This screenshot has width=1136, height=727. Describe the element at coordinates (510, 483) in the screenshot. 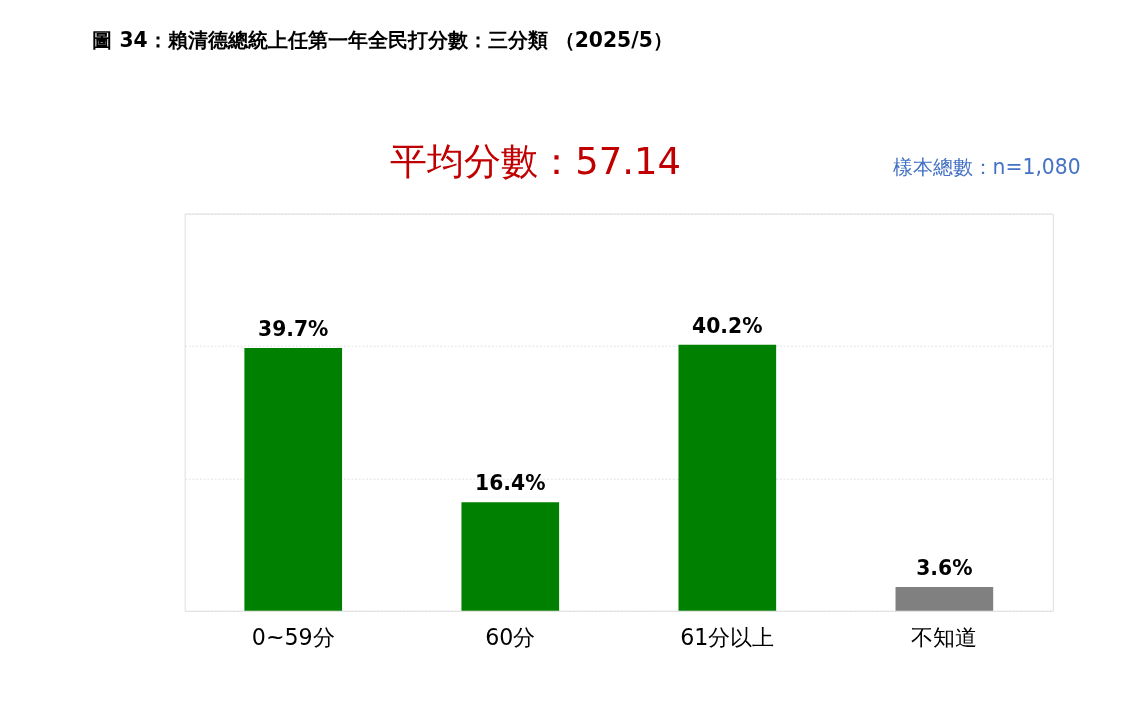

I see `data-label: 16.4%` at that location.